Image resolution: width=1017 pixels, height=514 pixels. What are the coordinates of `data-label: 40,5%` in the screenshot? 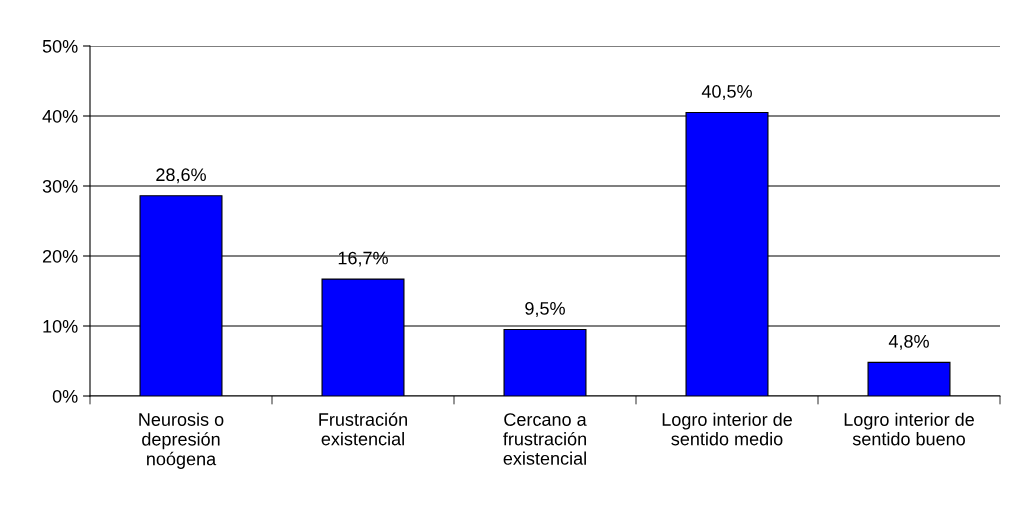 It's located at (726, 92).